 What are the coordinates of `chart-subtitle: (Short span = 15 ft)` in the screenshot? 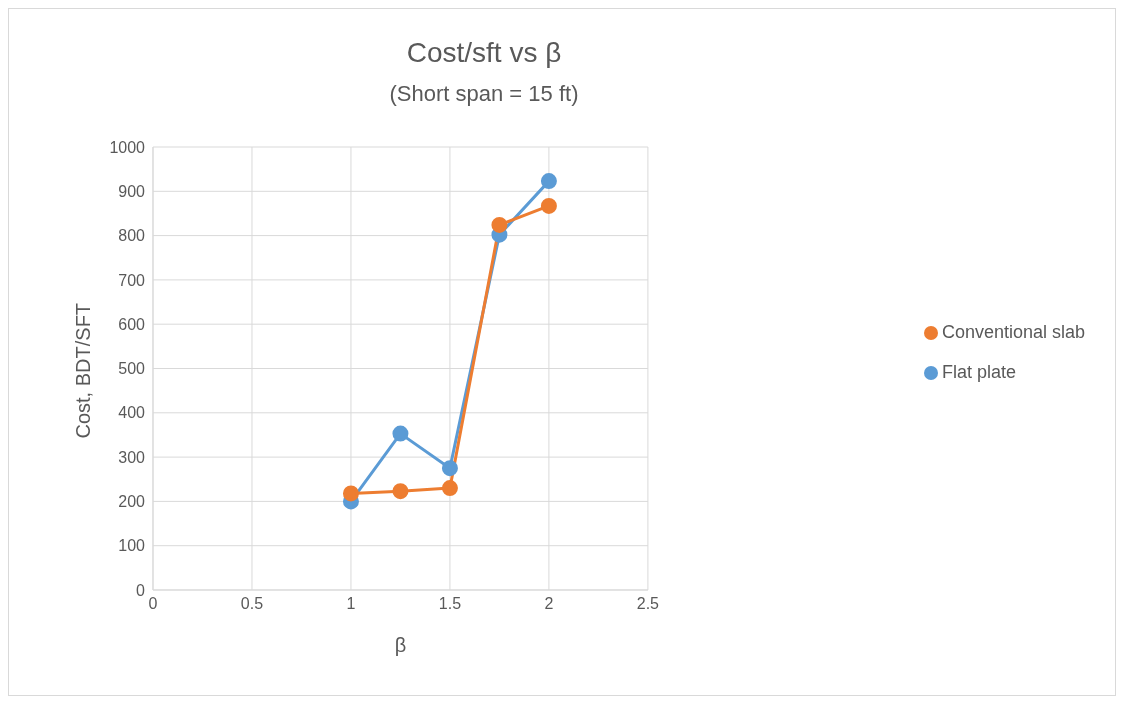 It's located at (484, 94).